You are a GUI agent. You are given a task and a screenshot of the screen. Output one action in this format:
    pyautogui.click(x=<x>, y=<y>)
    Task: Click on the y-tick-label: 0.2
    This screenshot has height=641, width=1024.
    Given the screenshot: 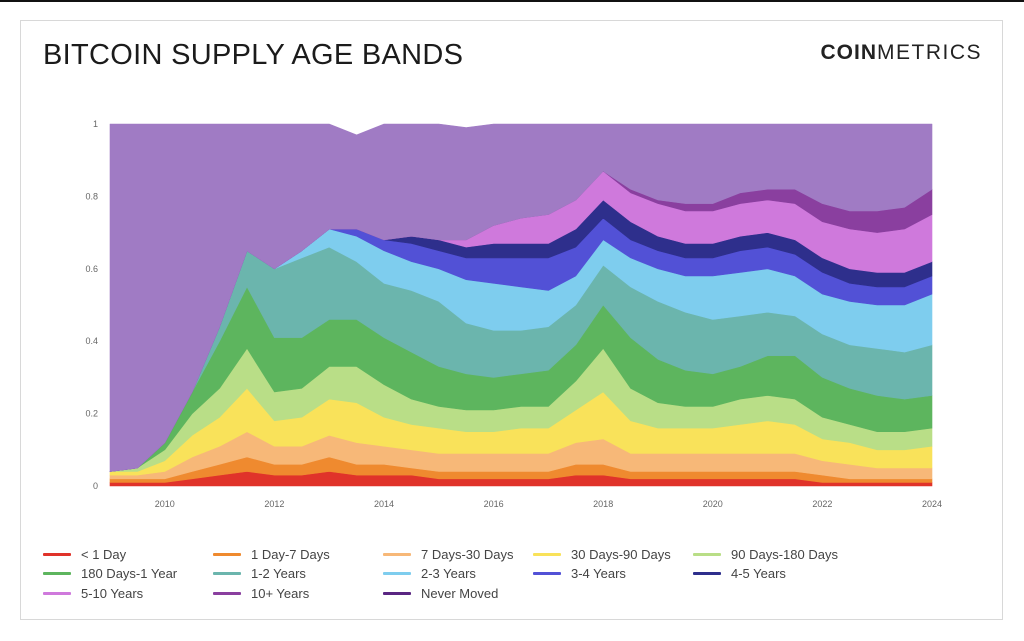 What is the action you would take?
    pyautogui.click(x=91, y=414)
    